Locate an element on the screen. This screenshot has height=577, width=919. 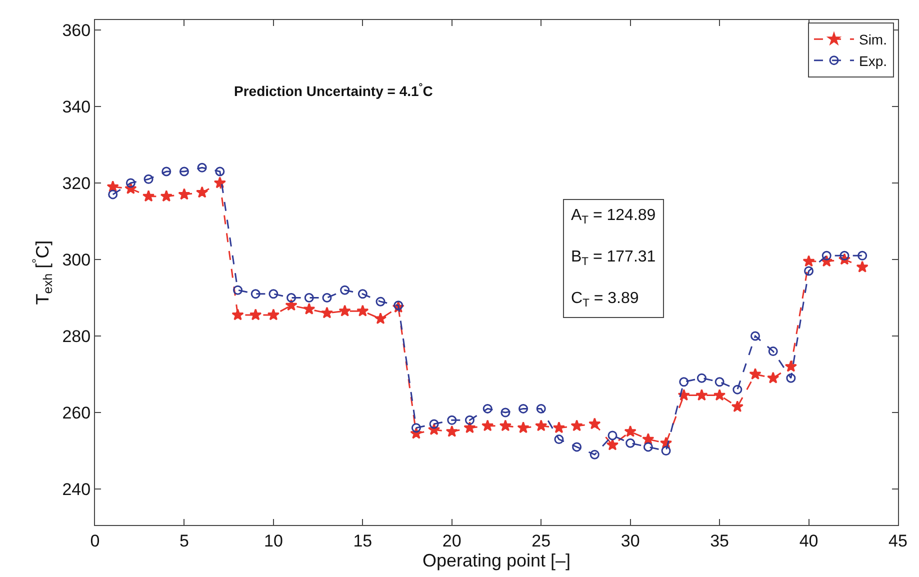
y-tick-label: 320 is located at coordinates (76, 183).